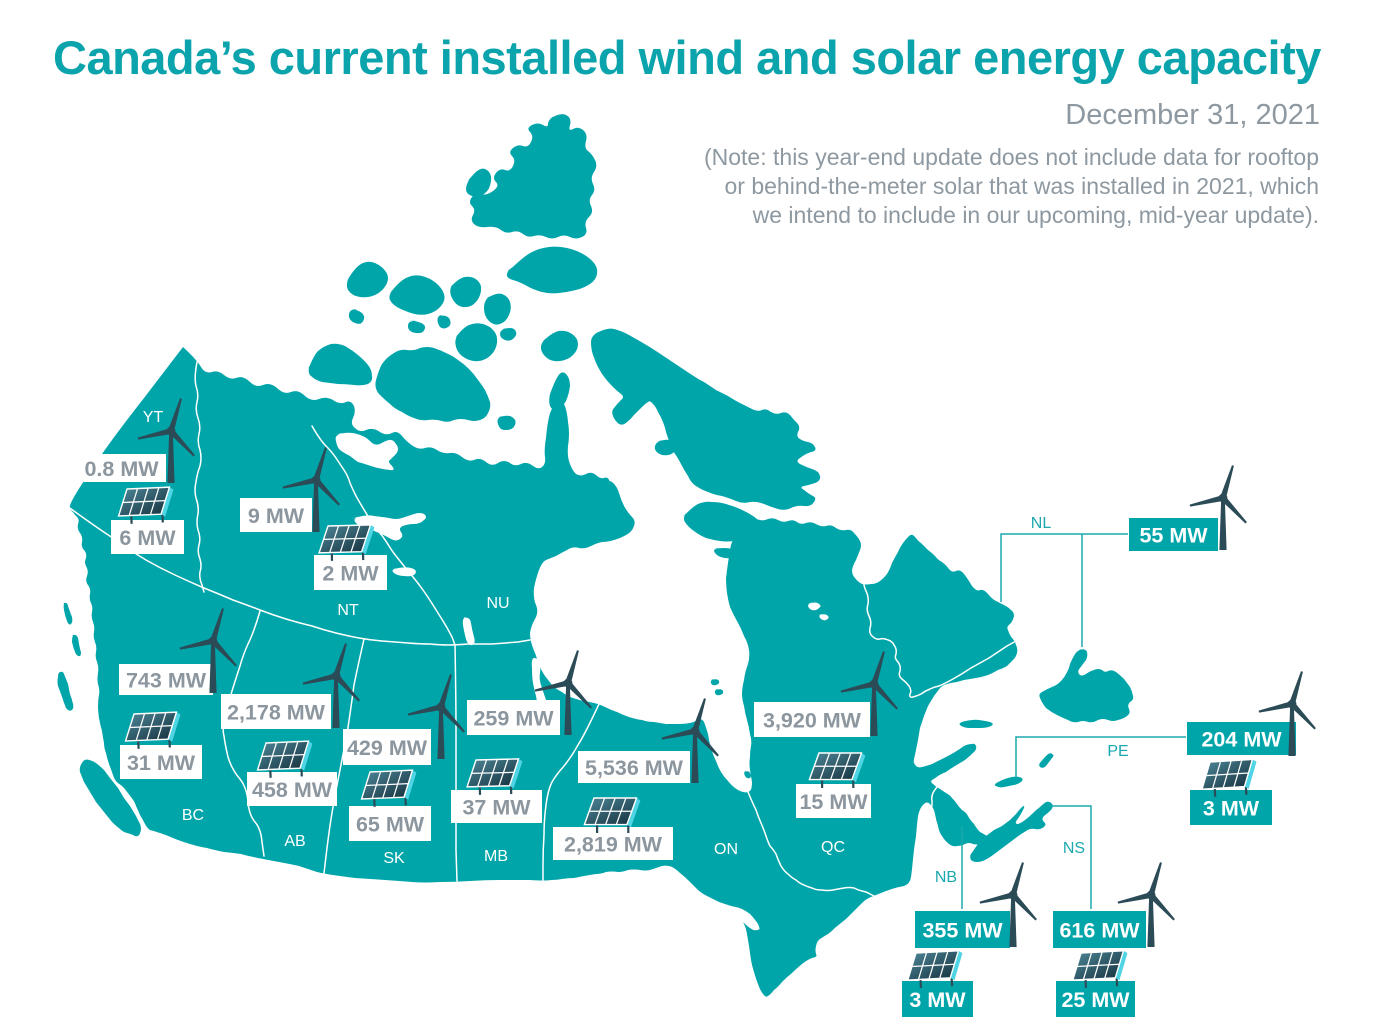 The height and width of the screenshot is (1030, 1380). I want to click on svg-text: 6 MW, so click(147, 538).